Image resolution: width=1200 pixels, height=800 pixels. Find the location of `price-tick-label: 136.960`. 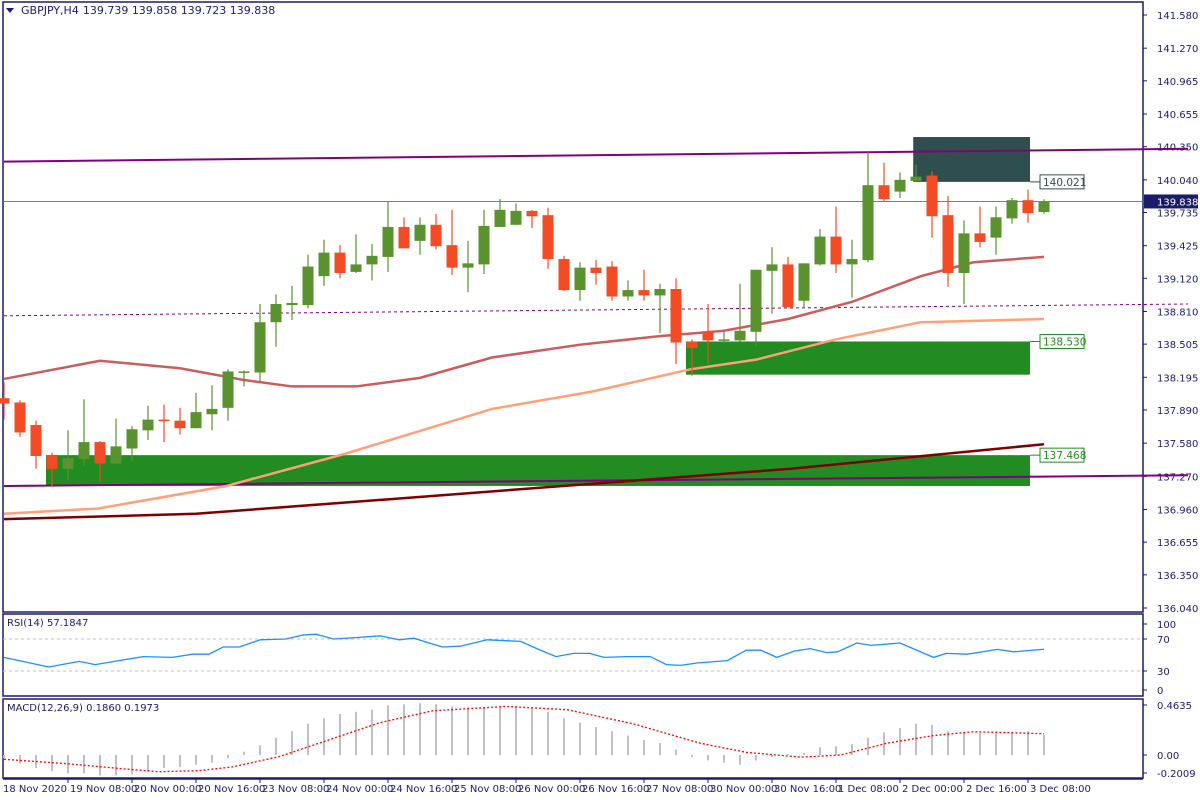

price-tick-label: 136.960 is located at coordinates (1177, 511).